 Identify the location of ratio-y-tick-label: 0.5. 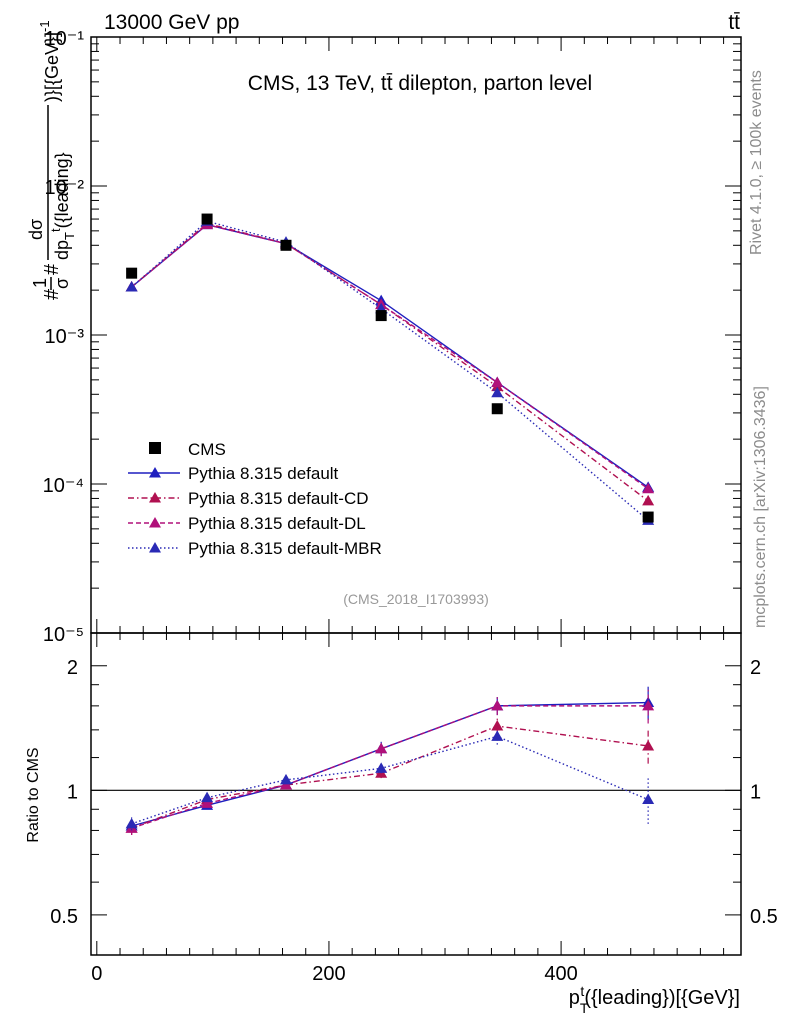
(64, 917).